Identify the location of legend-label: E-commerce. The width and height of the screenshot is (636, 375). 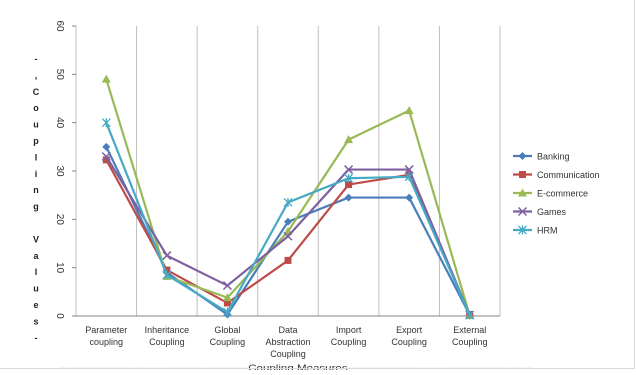
(562, 194).